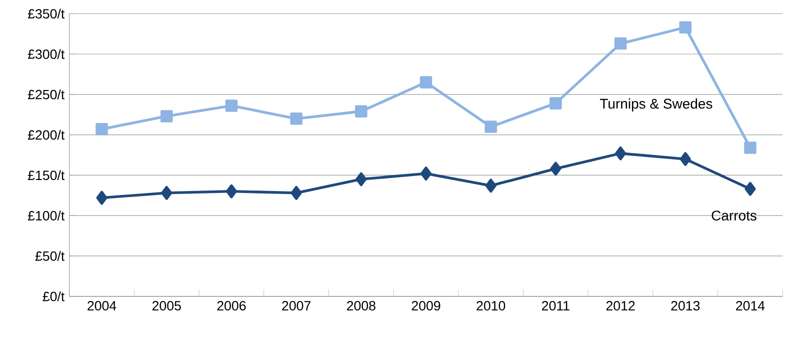 Image resolution: width=794 pixels, height=343 pixels. What do you see at coordinates (46, 95) in the screenshot?
I see `y-tick-label: £250/t` at bounding box center [46, 95].